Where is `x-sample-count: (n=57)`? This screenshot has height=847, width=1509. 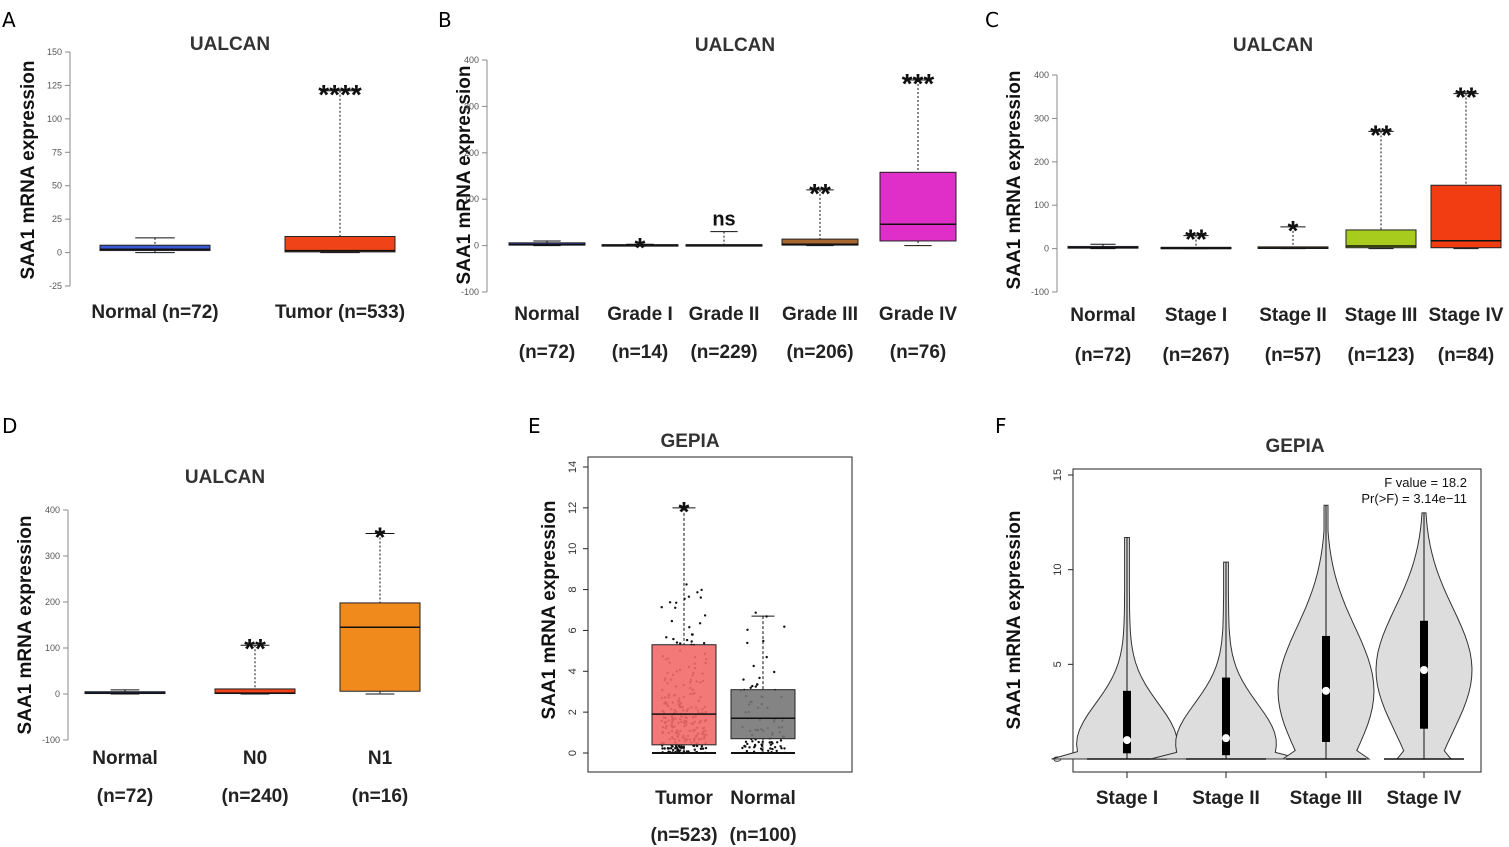
x-sample-count: (n=57) is located at coordinates (1293, 355).